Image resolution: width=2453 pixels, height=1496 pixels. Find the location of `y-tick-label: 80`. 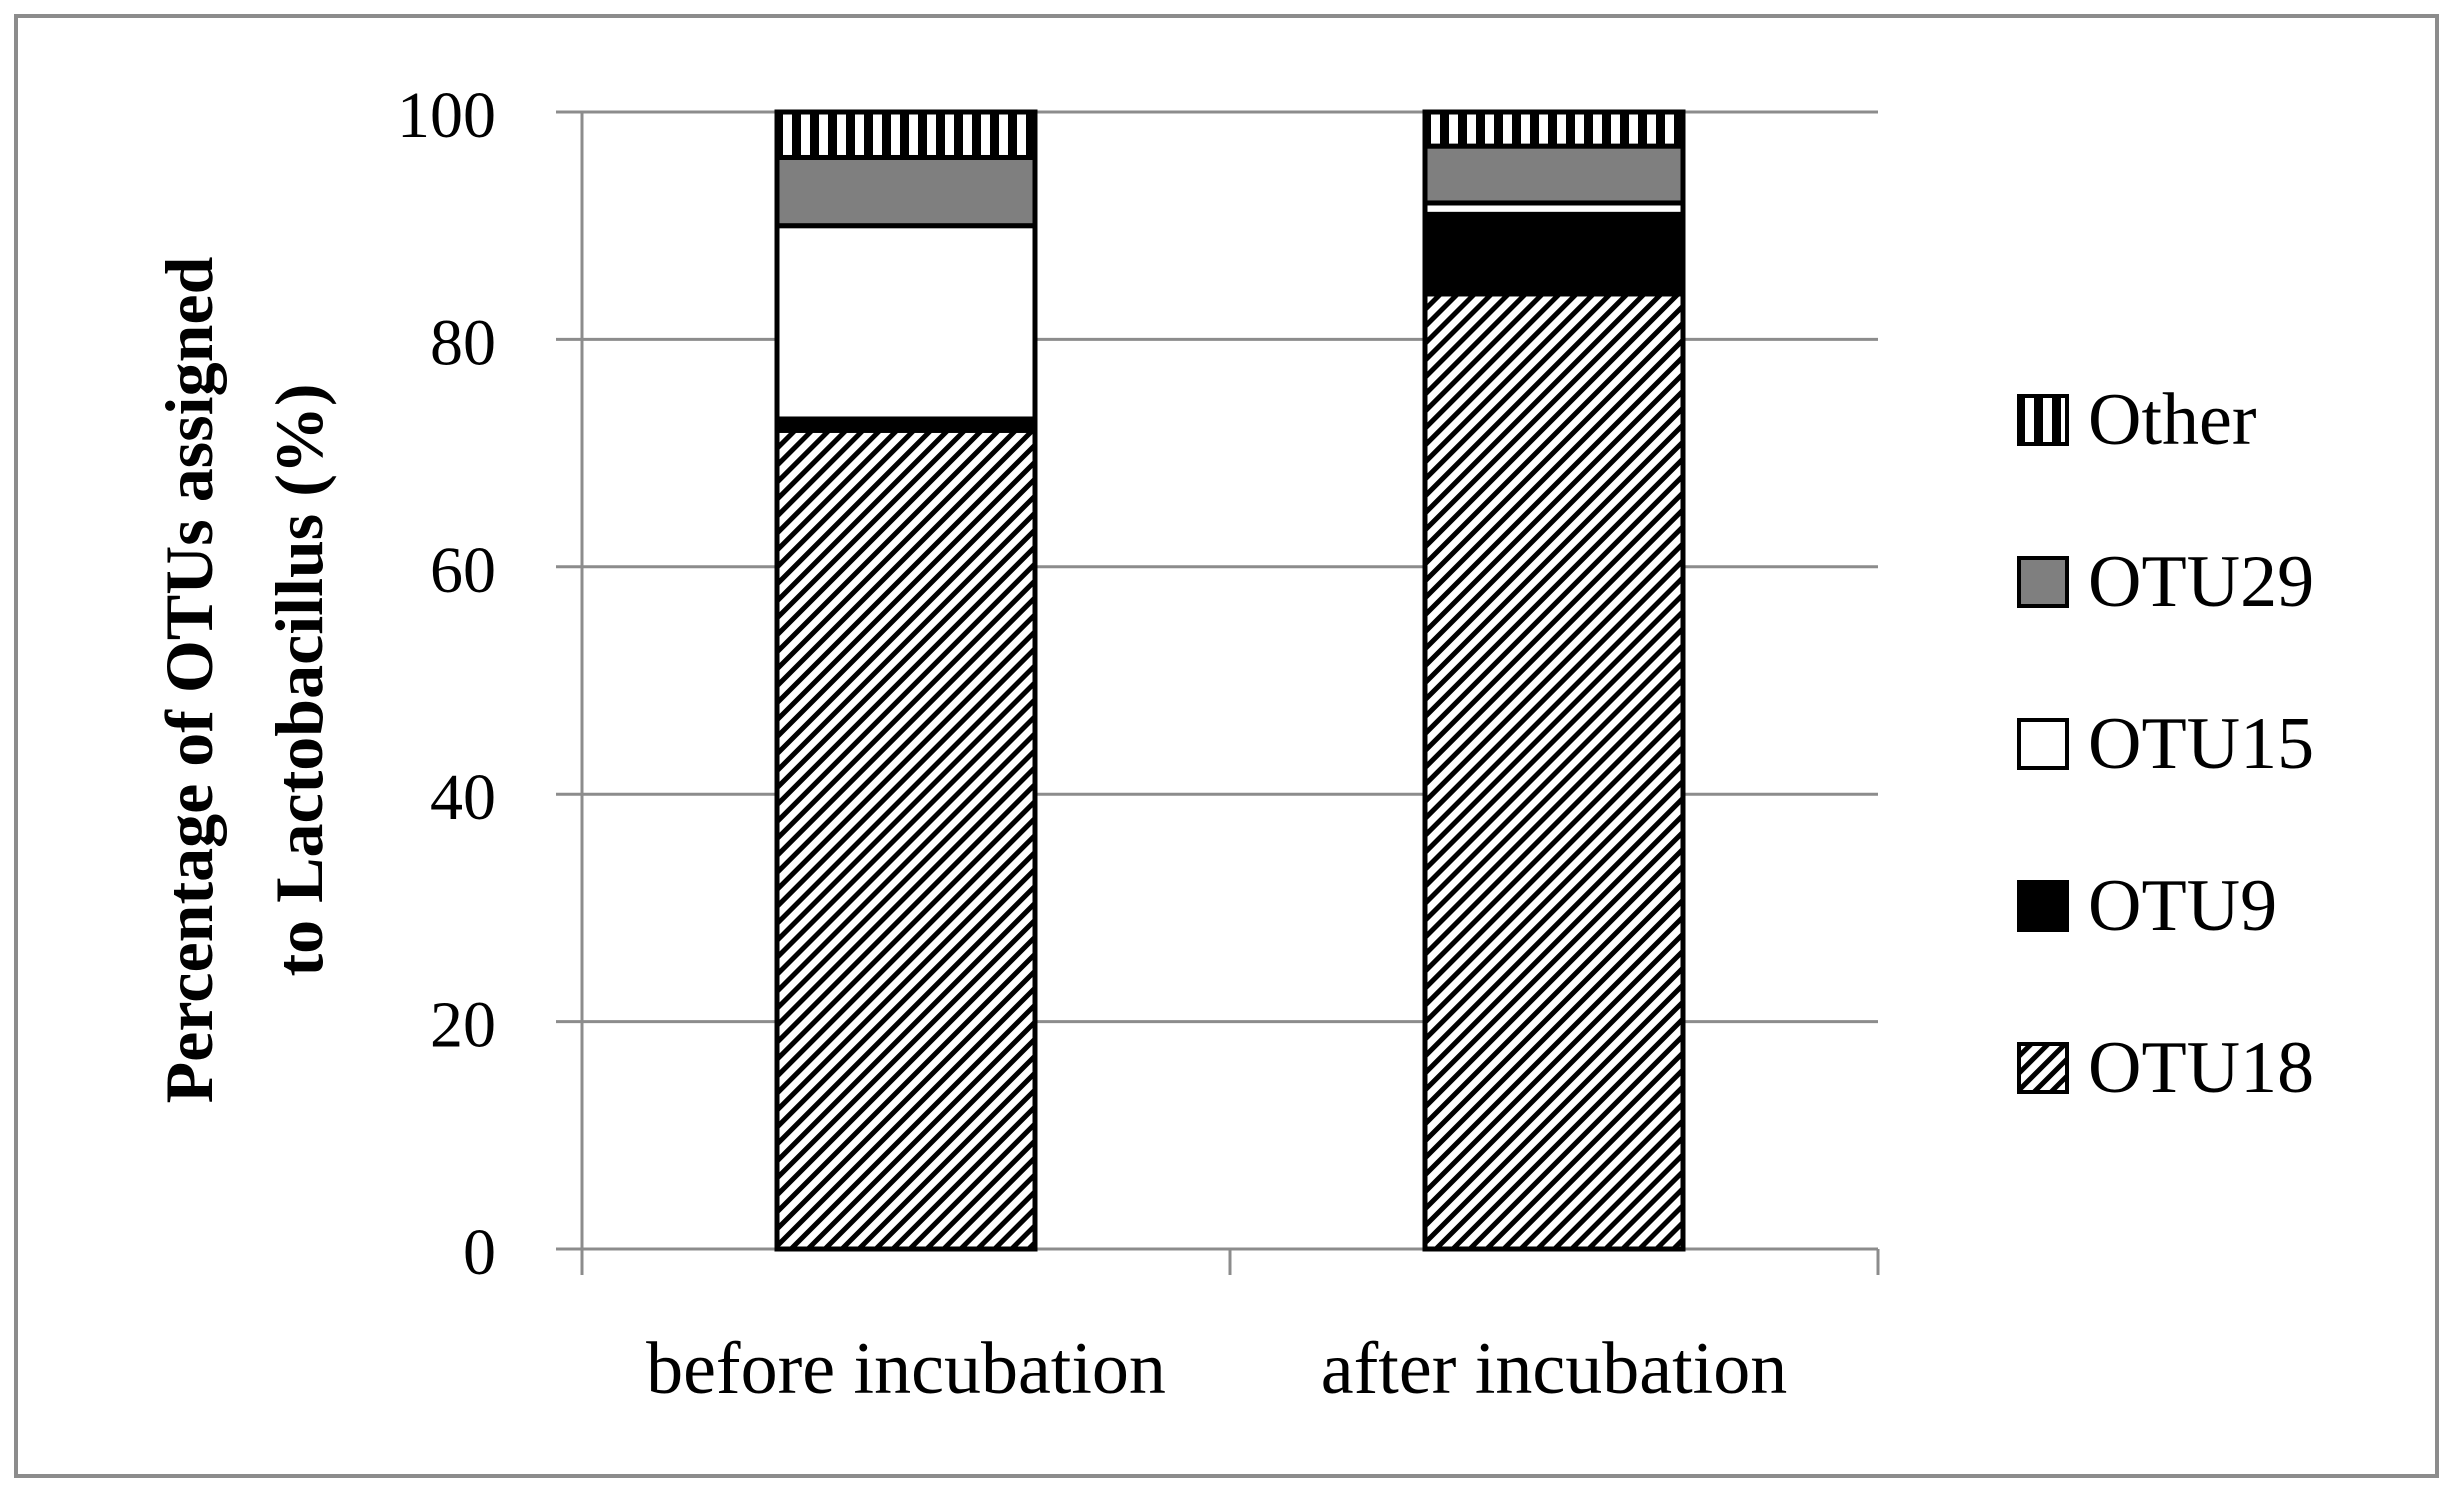

y-tick-label: 80 is located at coordinates (463, 342).